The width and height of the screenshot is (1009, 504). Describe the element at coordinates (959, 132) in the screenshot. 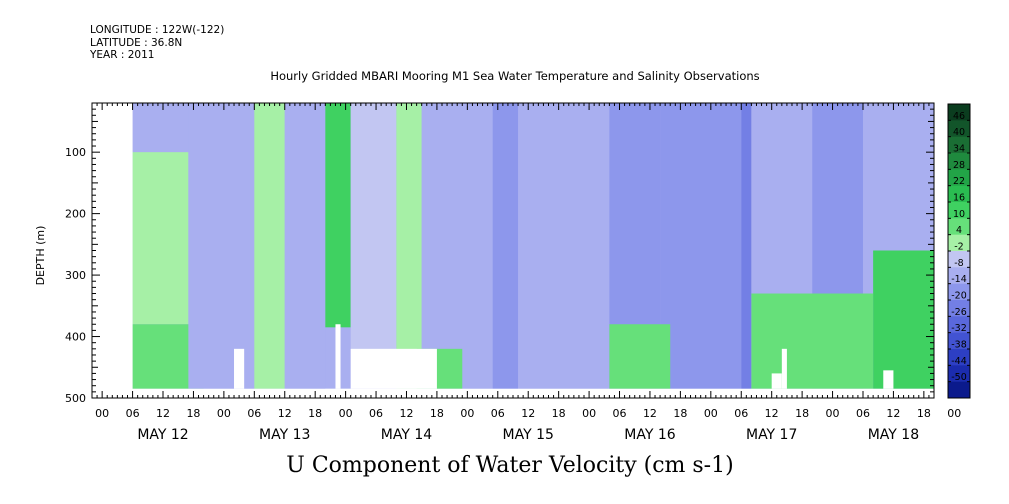

I see `colorbar-tick-label: 40` at that location.